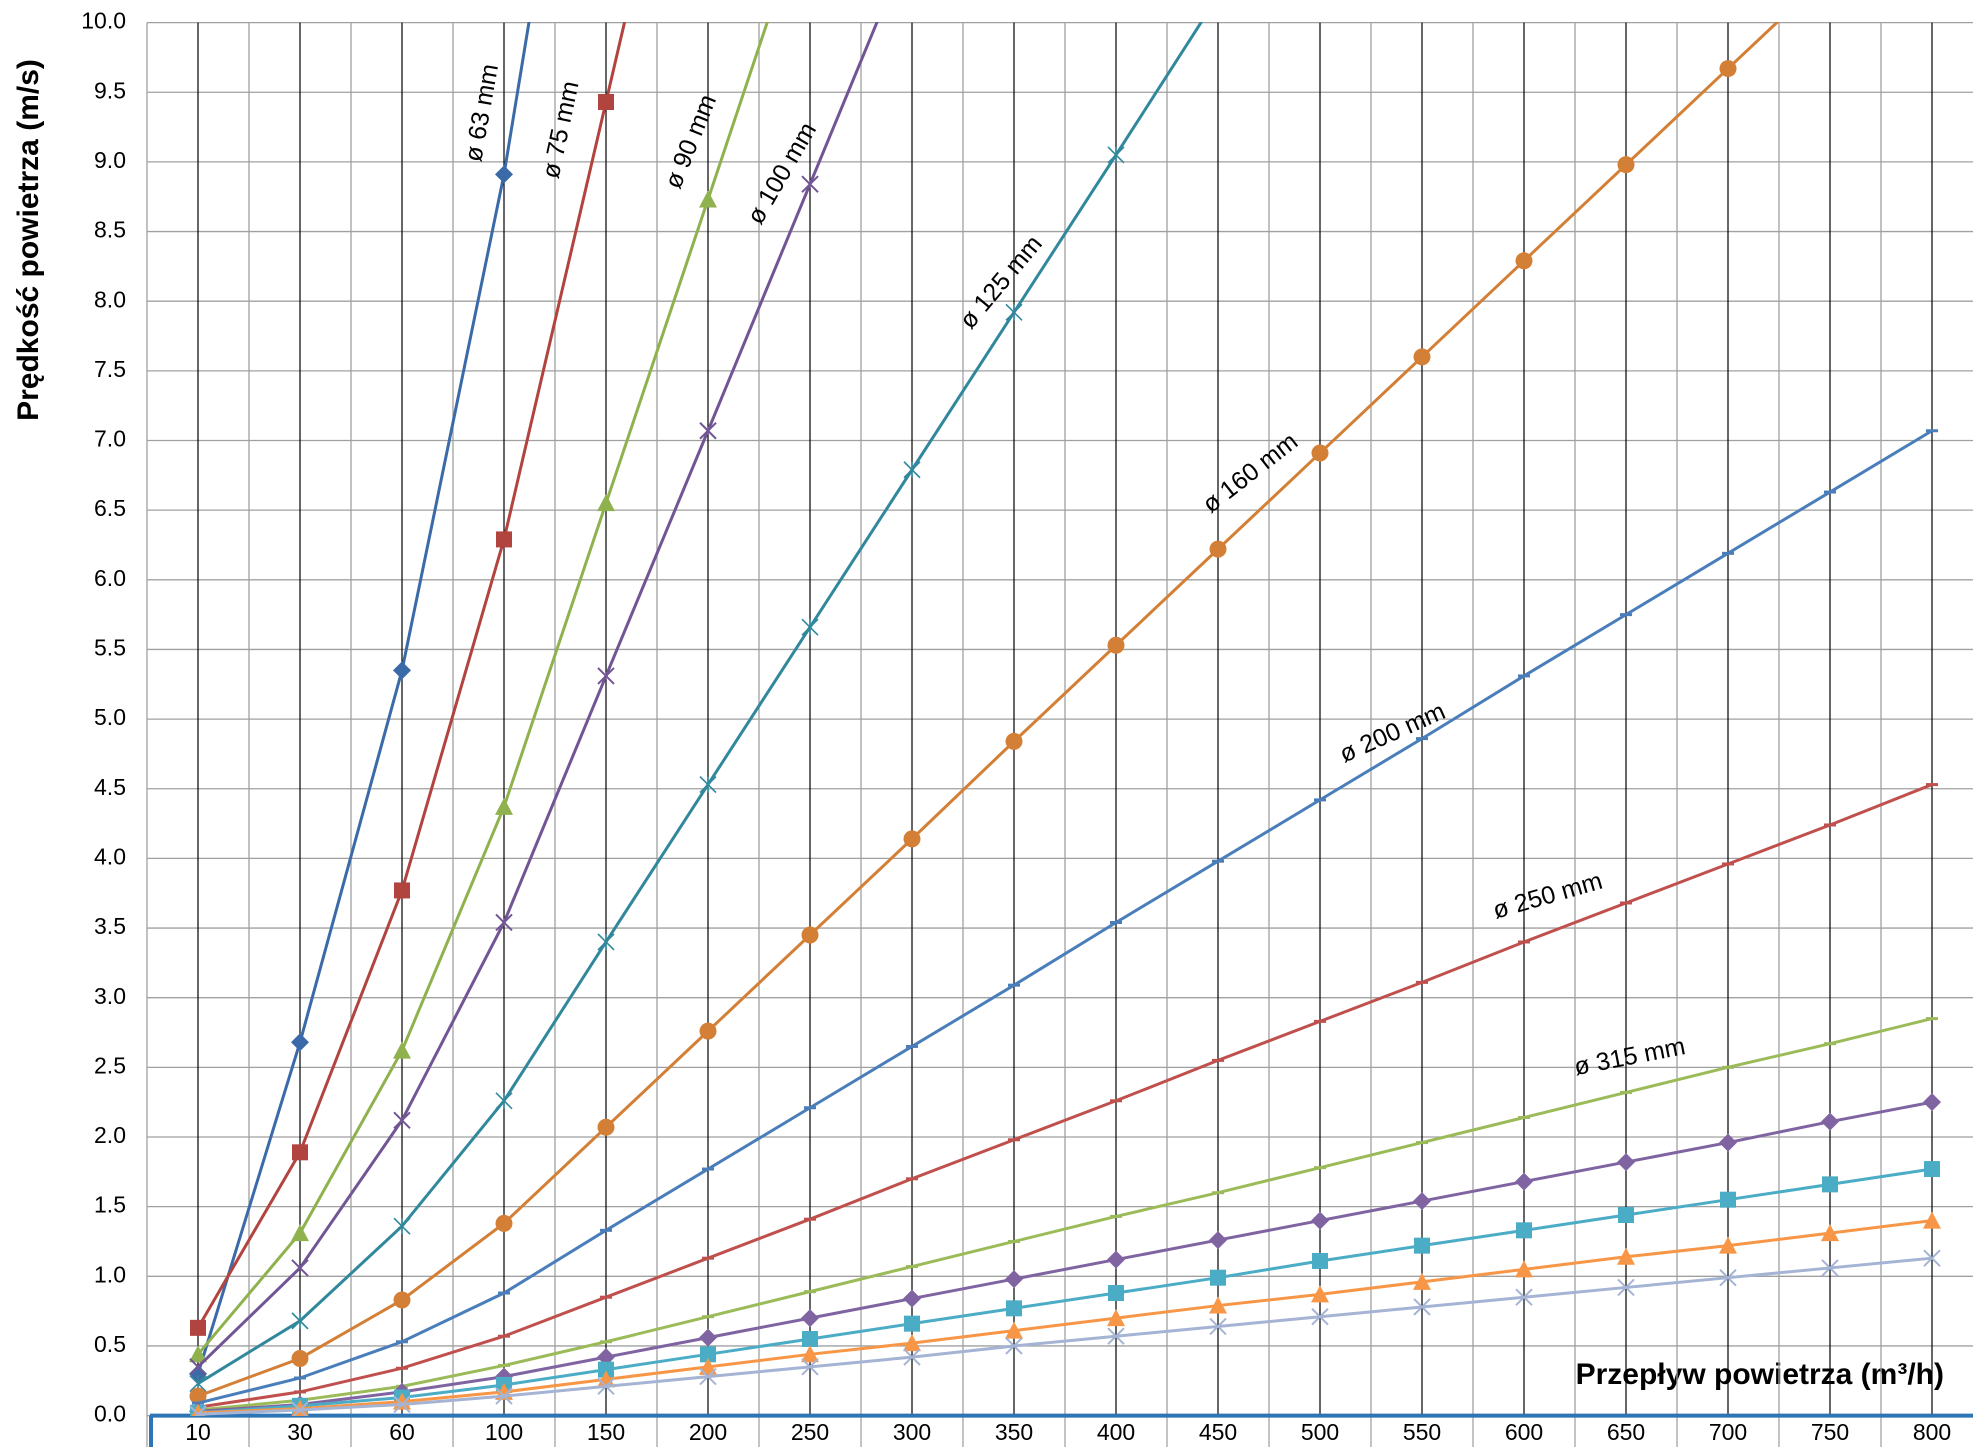 This screenshot has width=1973, height=1447. I want to click on x-tick-label: 10, so click(198, 1432).